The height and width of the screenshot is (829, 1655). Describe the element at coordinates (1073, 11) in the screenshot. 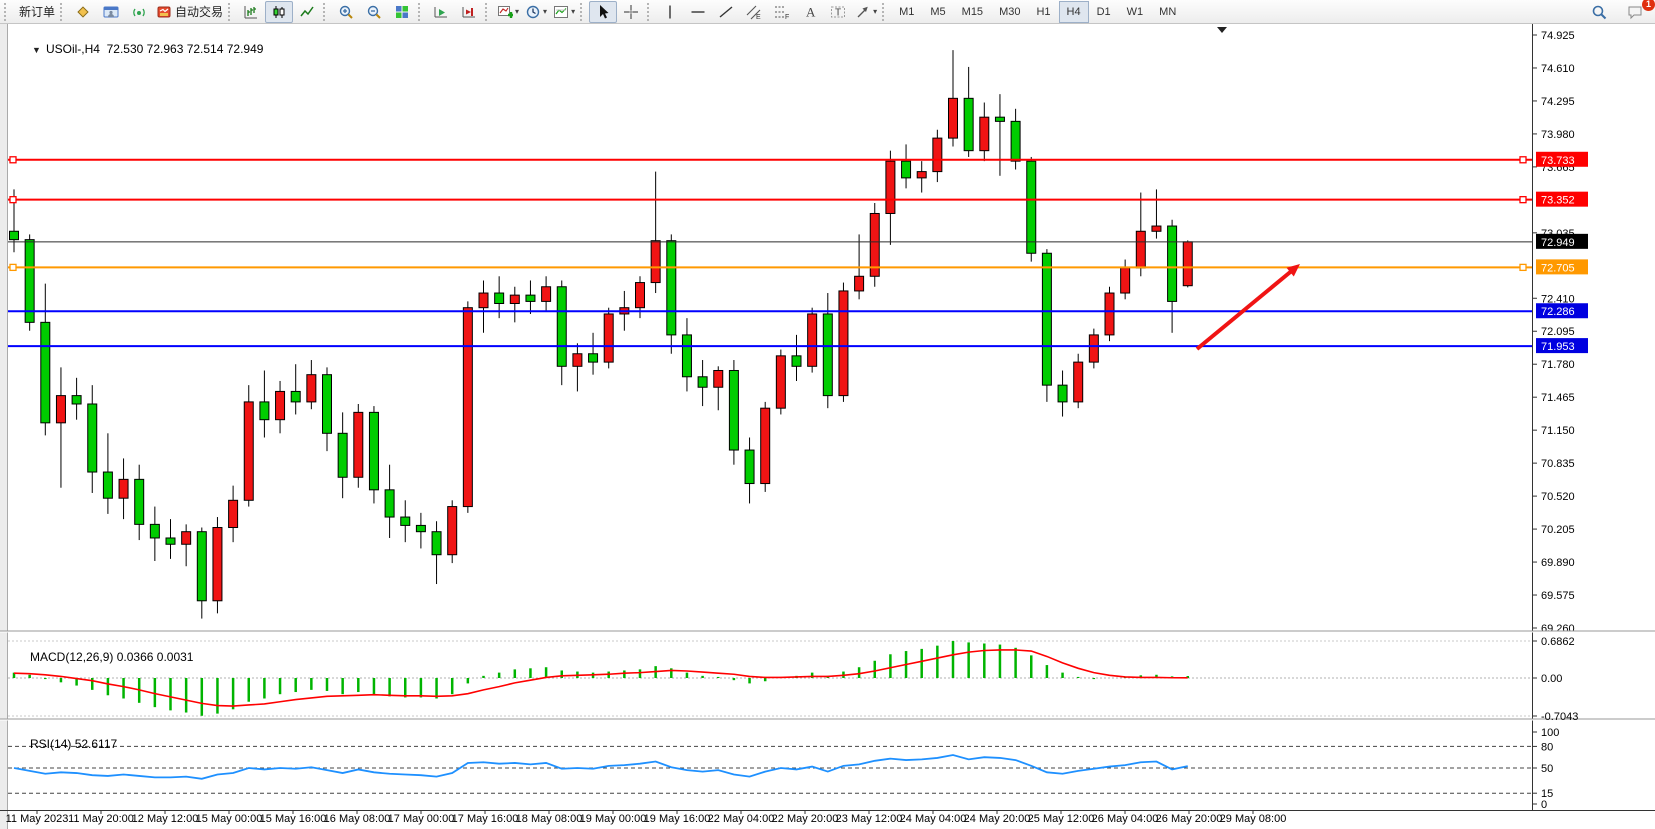

I see `timeframe-button-h4: H4` at that location.